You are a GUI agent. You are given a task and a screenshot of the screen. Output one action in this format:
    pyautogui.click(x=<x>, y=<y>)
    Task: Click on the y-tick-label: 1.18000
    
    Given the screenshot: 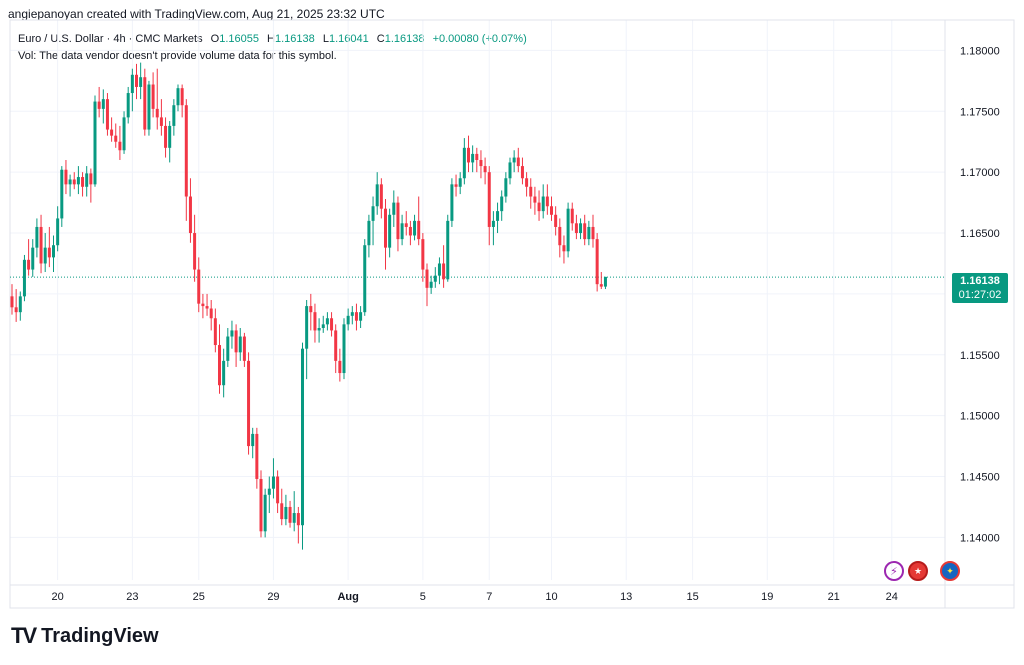 What is the action you would take?
    pyautogui.click(x=980, y=51)
    